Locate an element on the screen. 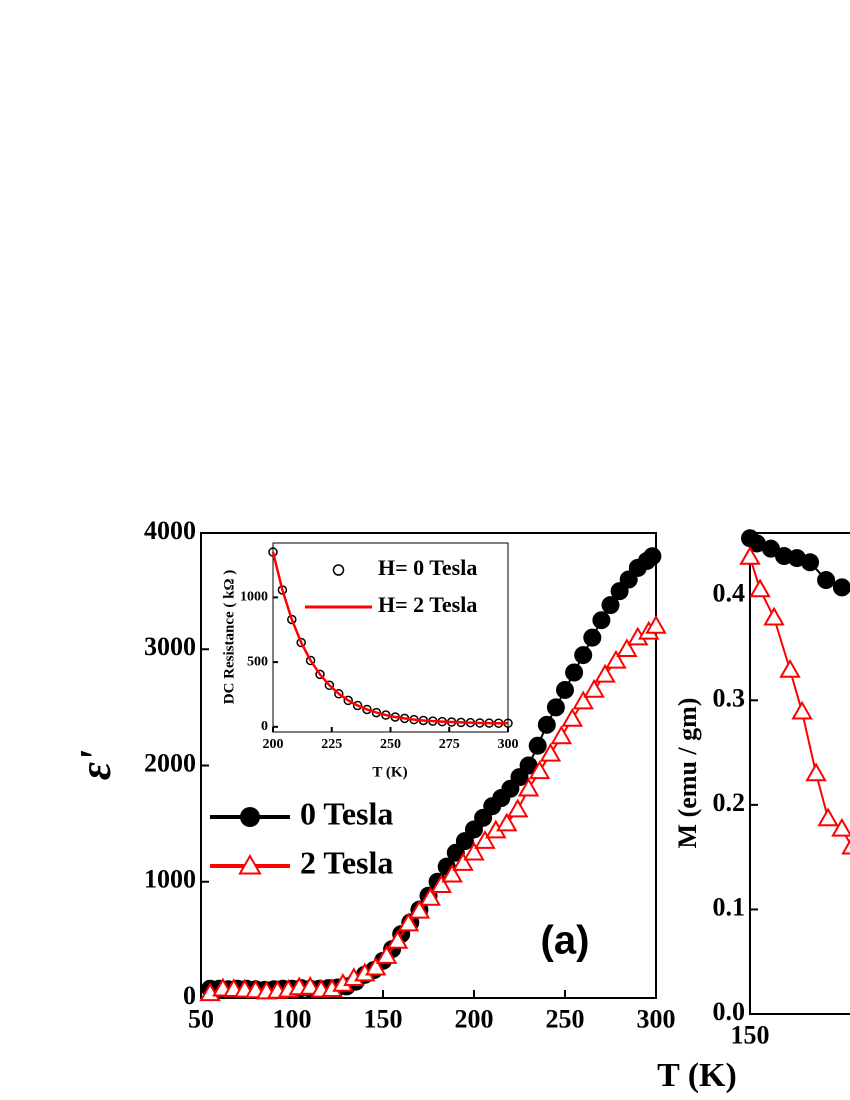 The width and height of the screenshot is (850, 1100). y-tick-label: 2000 is located at coordinates (170, 762).